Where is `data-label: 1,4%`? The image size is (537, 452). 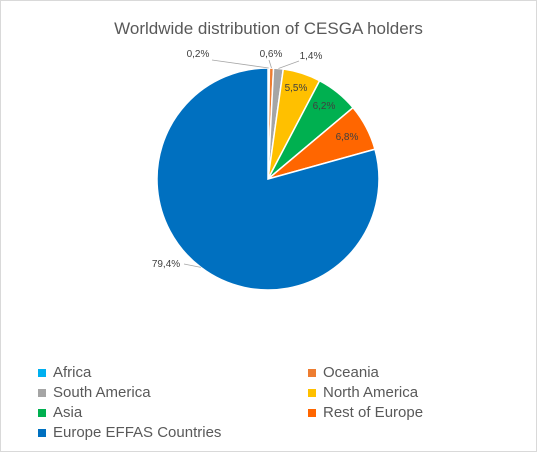 data-label: 1,4% is located at coordinates (311, 56).